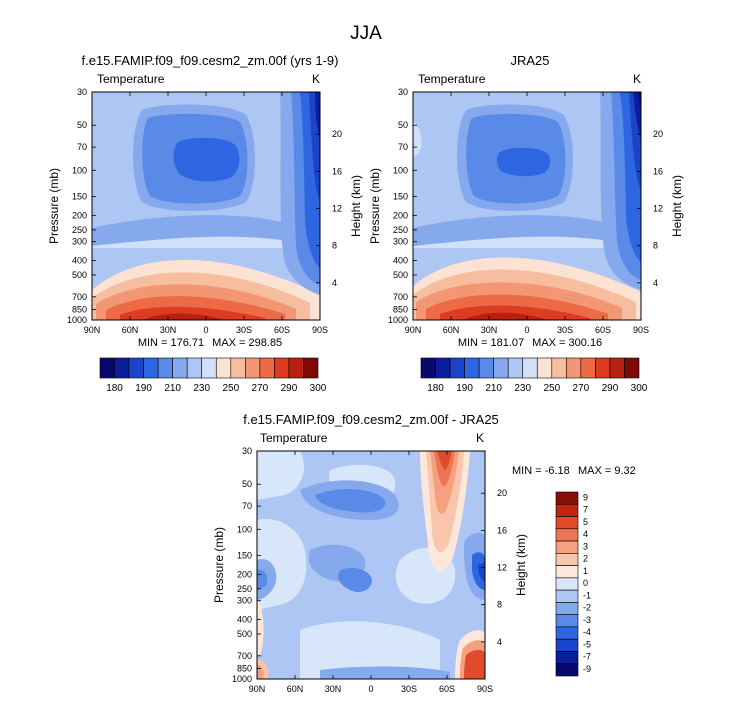  Describe the element at coordinates (587, 632) in the screenshot. I see `colorbar-label: -4` at that location.